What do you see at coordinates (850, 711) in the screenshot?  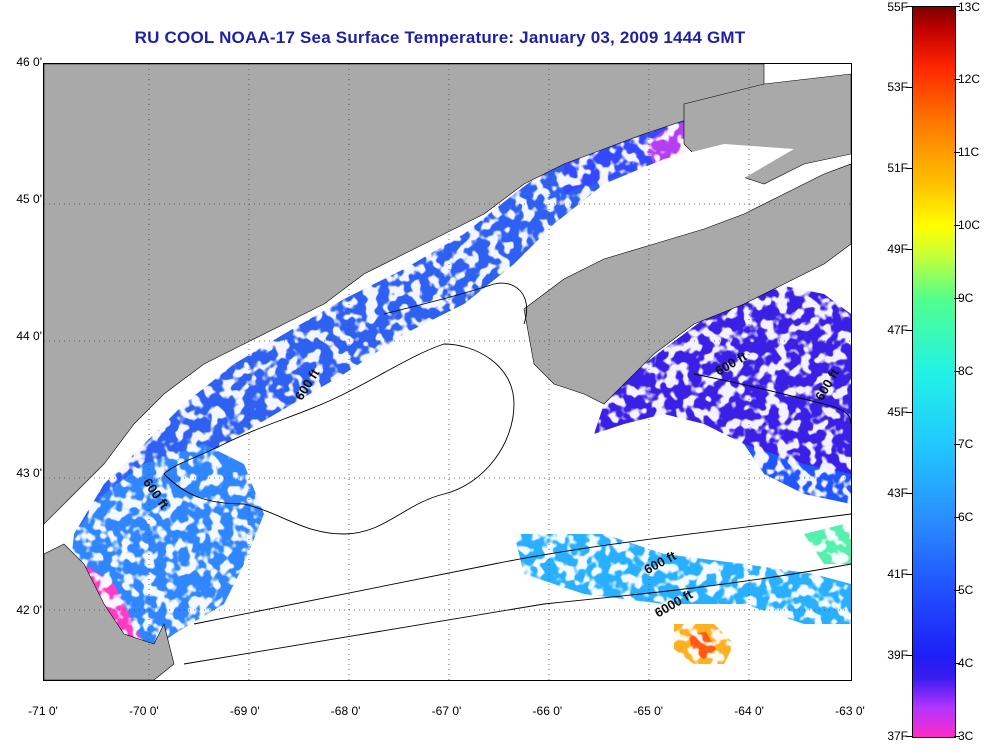 I see `lon-label: -63 0'` at bounding box center [850, 711].